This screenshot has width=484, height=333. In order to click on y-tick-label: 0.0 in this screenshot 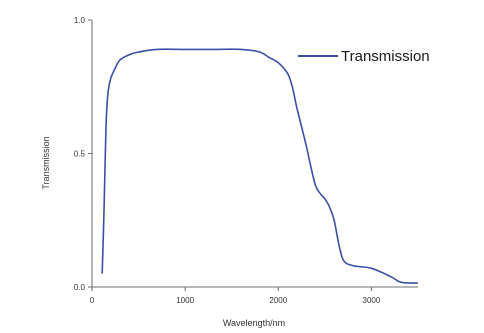, I will do `click(80, 287)`.